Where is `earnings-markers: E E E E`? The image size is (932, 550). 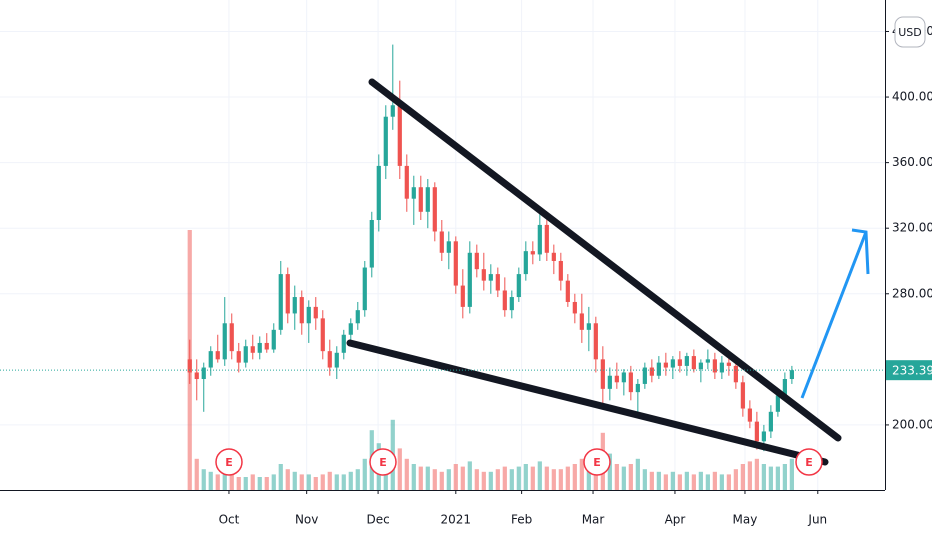 earnings-markers: E E E E is located at coordinates (519, 462).